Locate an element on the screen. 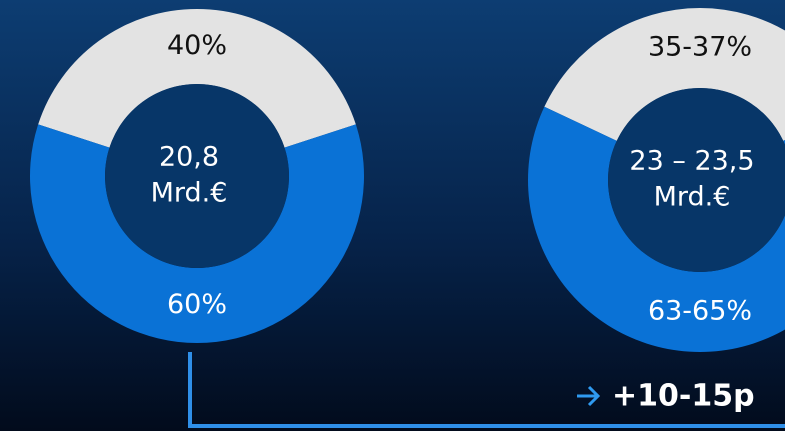 The image size is (785, 431). slice-label: 35-37% is located at coordinates (700, 47).